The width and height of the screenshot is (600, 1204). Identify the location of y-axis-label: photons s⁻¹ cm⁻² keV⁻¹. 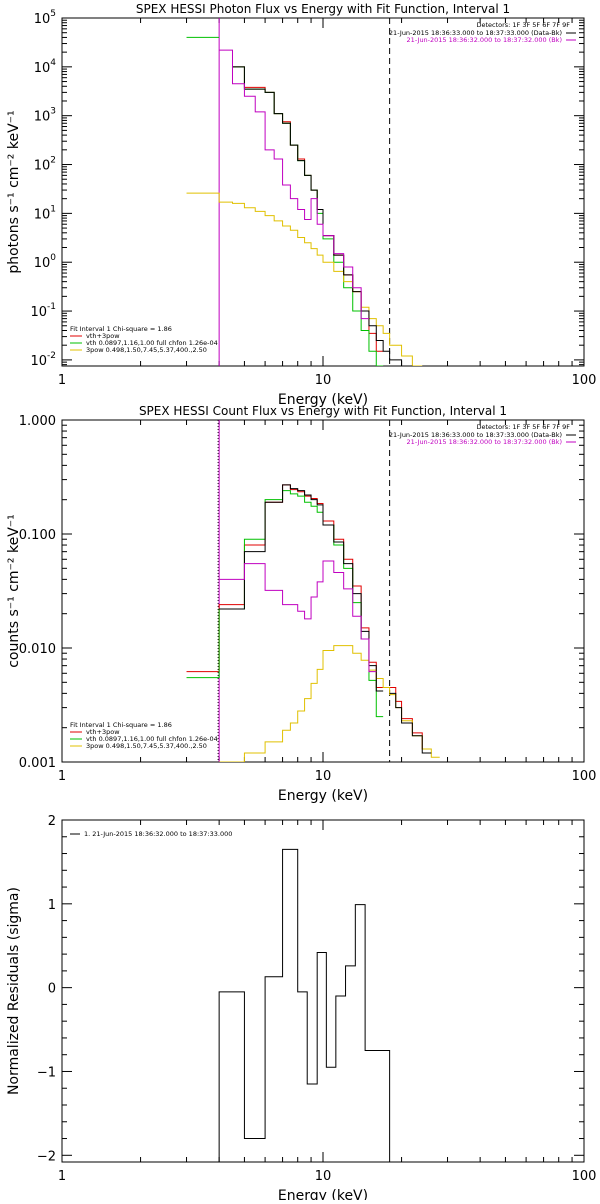
(14, 191).